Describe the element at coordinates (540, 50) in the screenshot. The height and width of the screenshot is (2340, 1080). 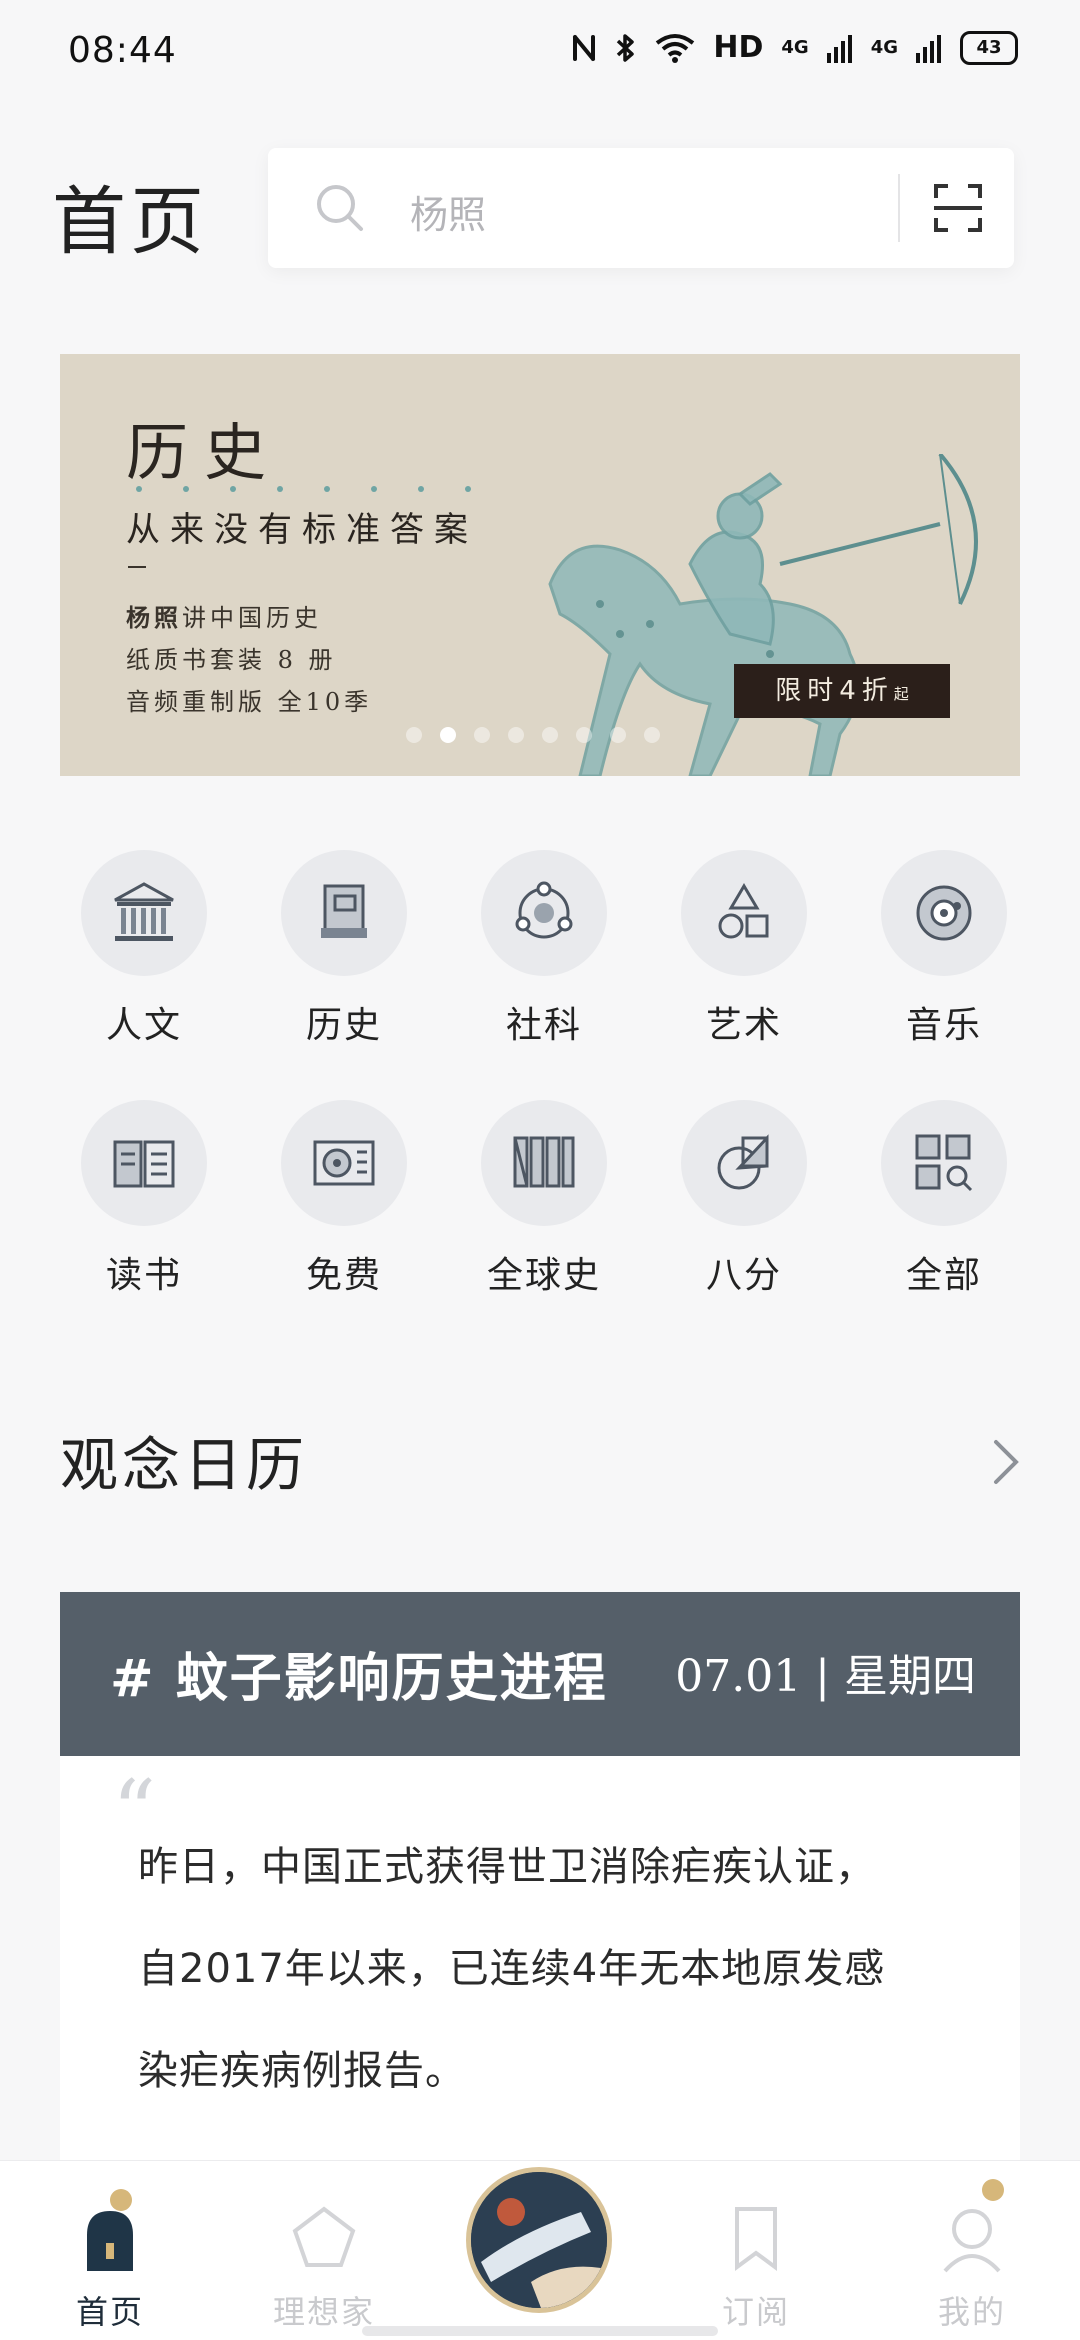
I see `status-bar: 08:44 HD 4G 4G` at that location.